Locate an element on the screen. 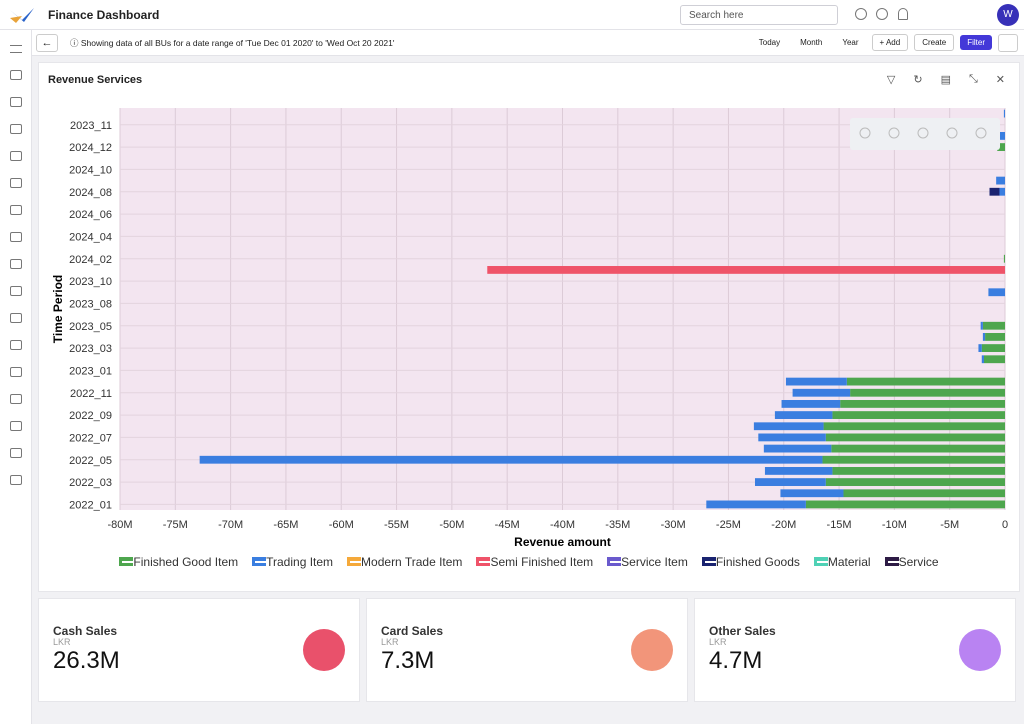  refresh-icon: ↻ is located at coordinates (918, 80).